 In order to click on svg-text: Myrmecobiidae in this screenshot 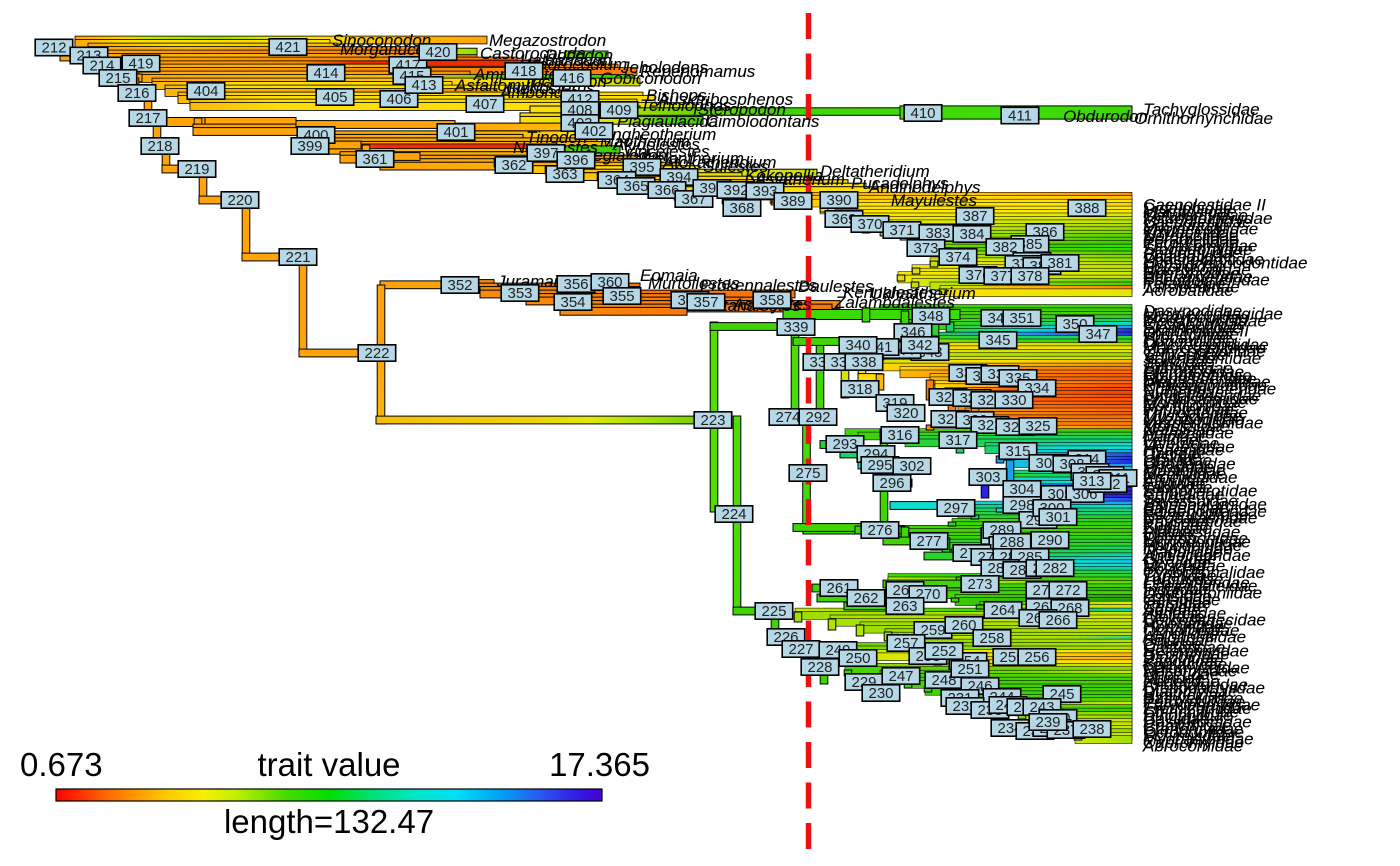, I will do `click(1200, 228)`.